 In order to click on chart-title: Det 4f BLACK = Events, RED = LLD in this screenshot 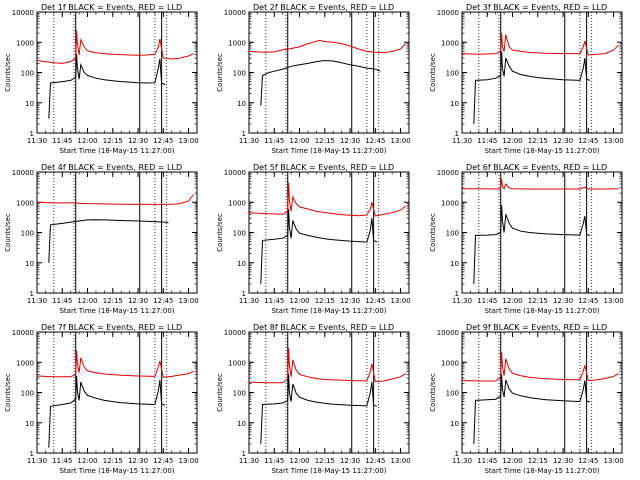, I will do `click(111, 167)`.